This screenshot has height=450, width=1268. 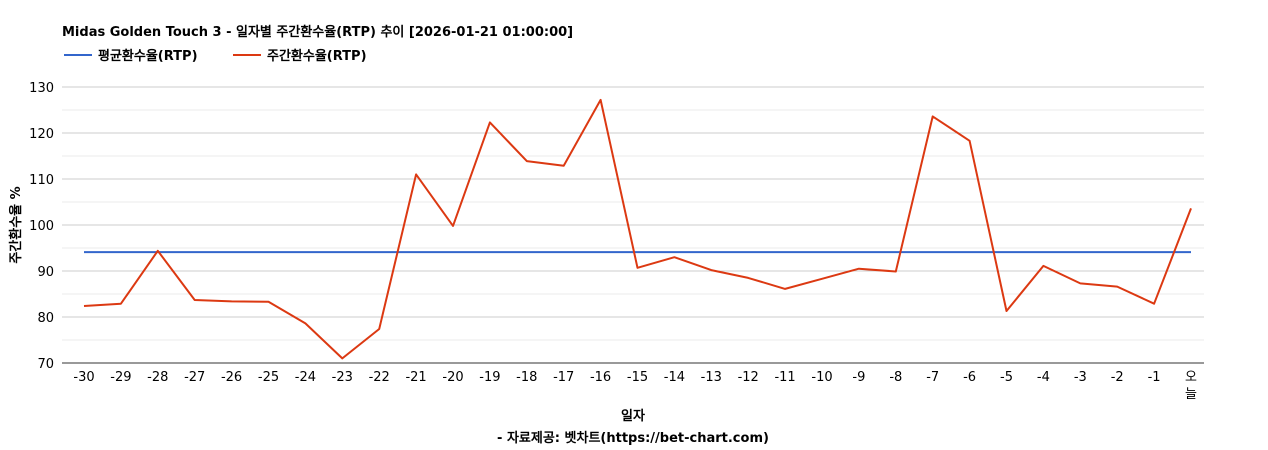 What do you see at coordinates (633, 438) in the screenshot?
I see `source-credit: - 자료제공: 벳차트(https://bet-chart.com)` at bounding box center [633, 438].